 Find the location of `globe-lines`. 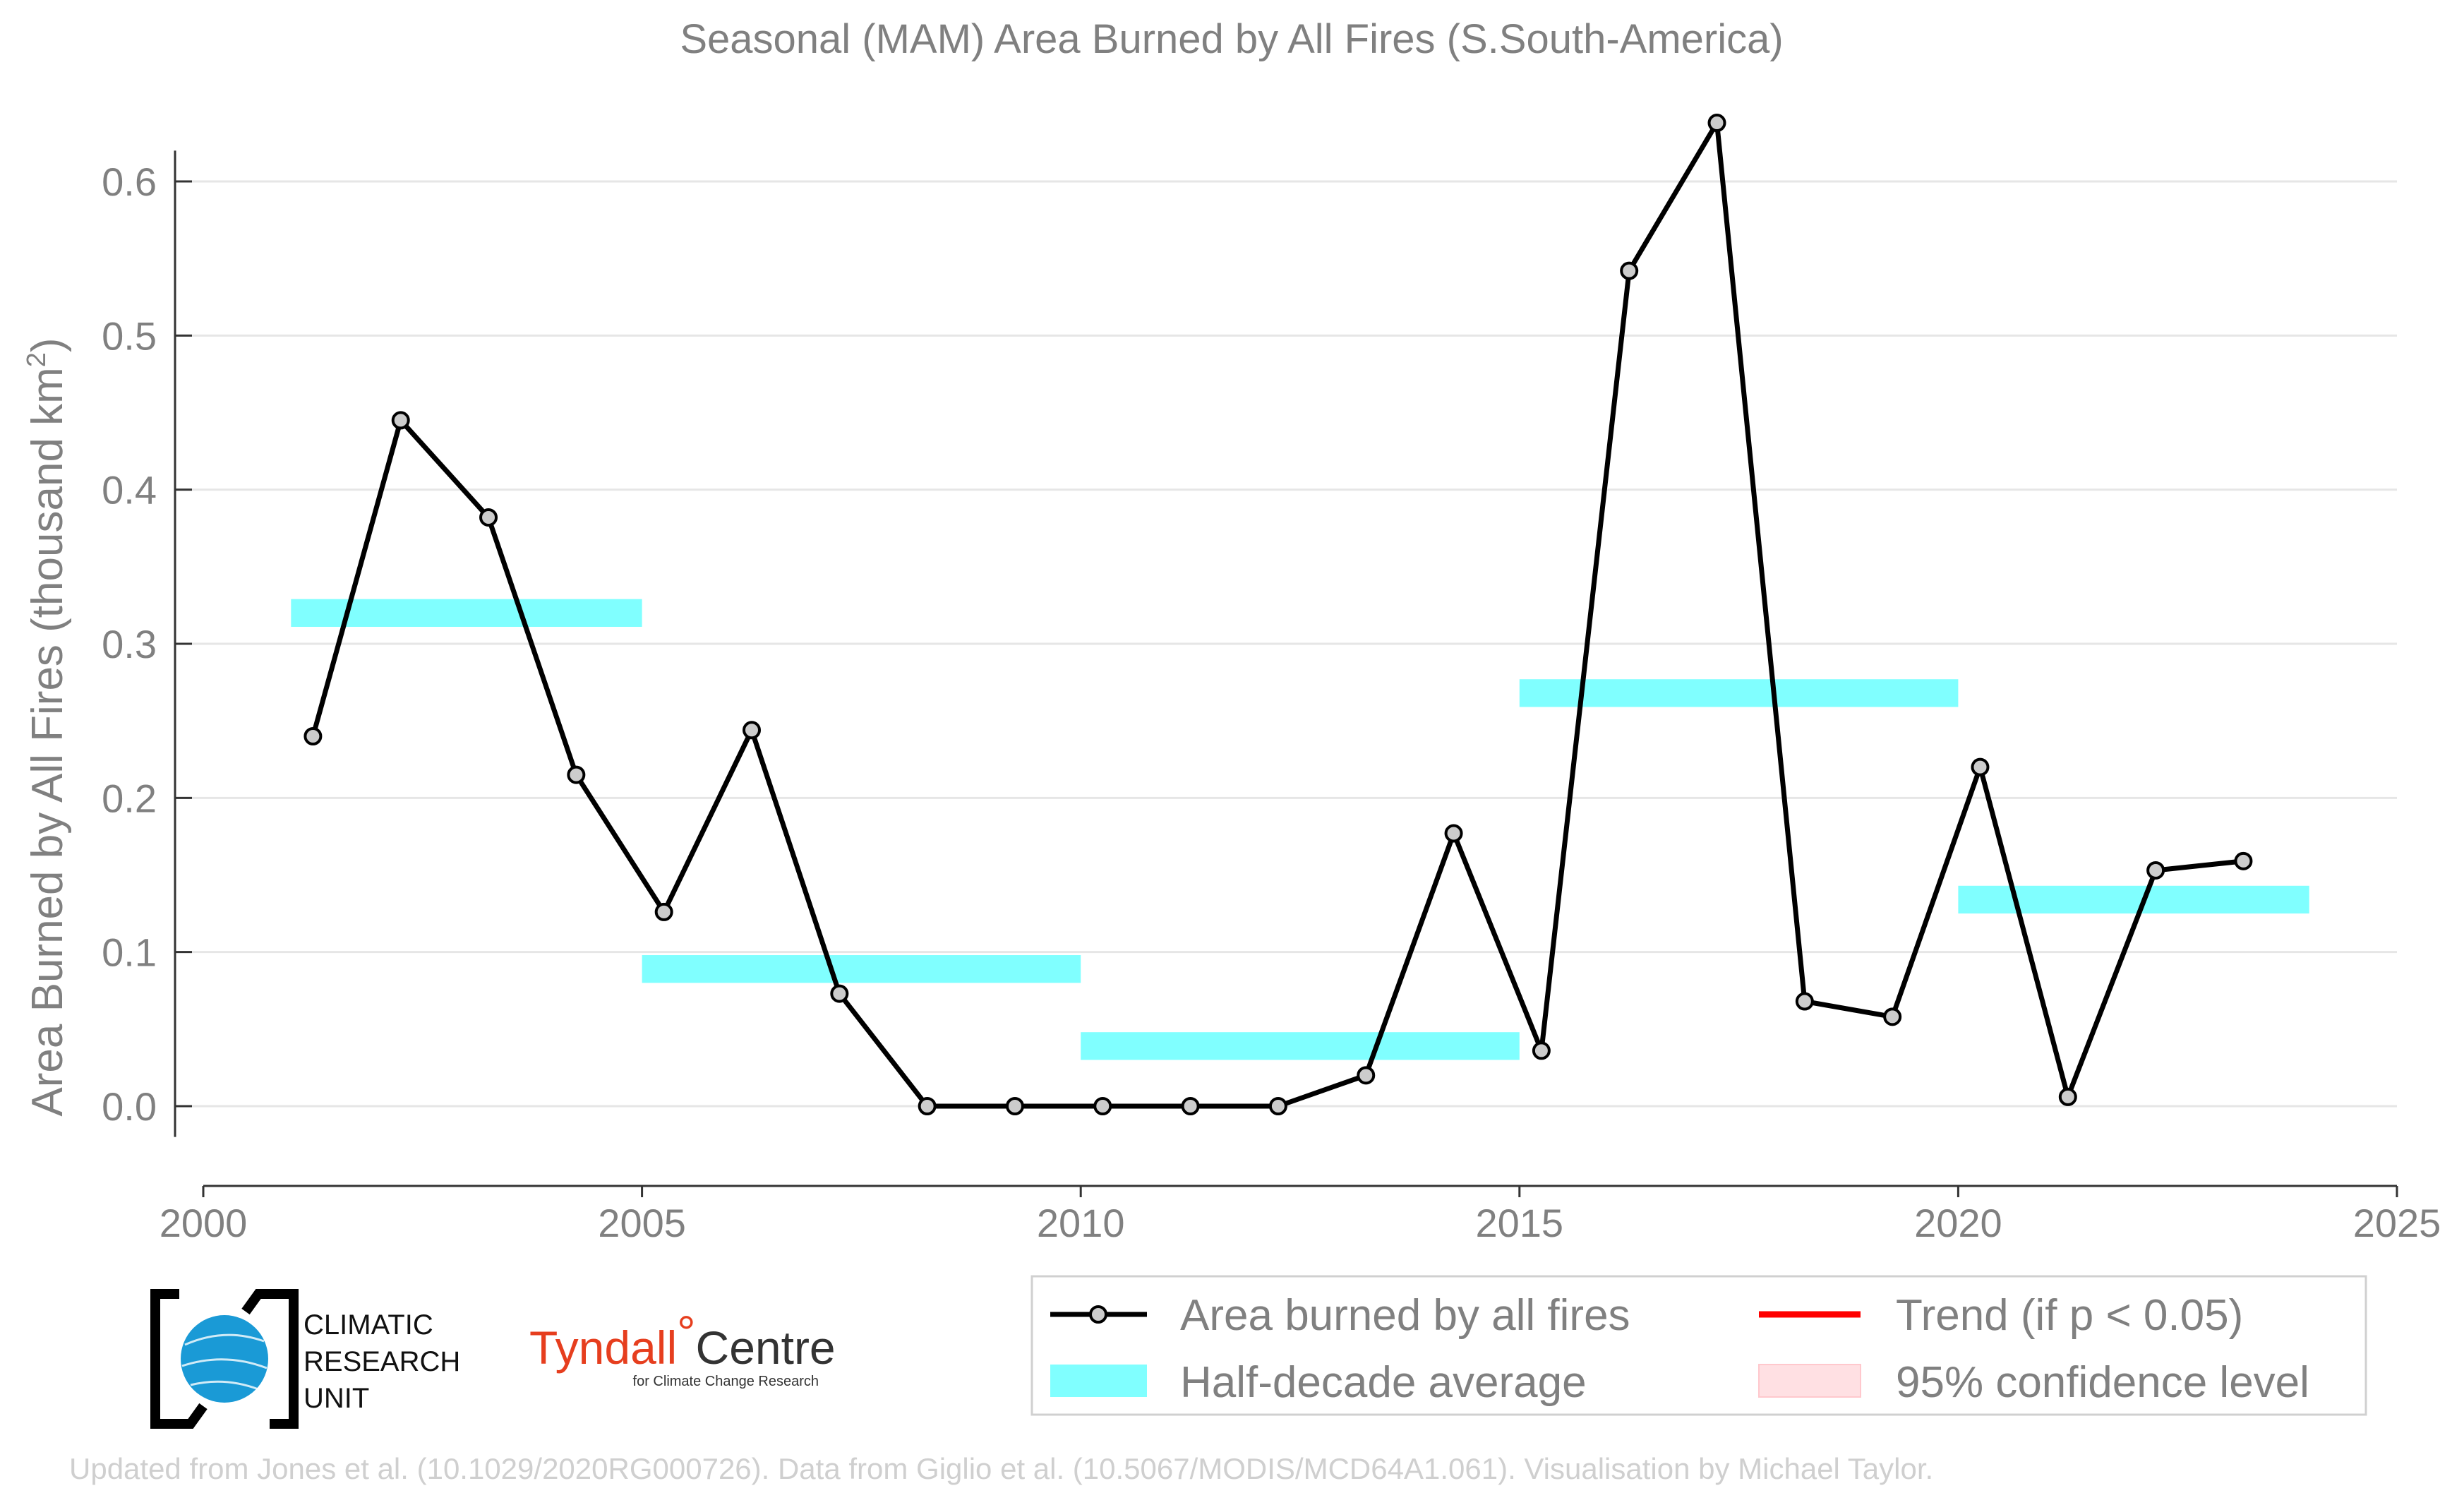

globe-lines is located at coordinates (224, 1362).